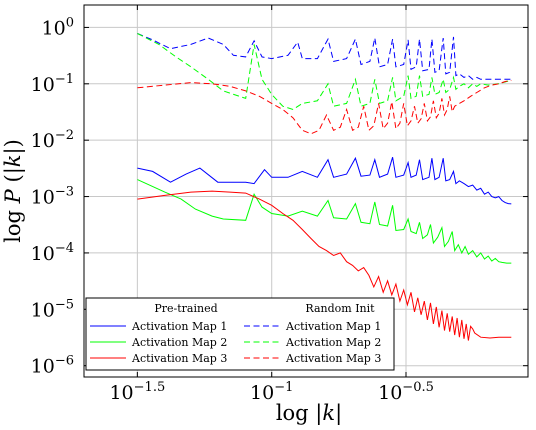 This screenshot has height=430, width=536. I want to click on legend-box, so click(240, 334).